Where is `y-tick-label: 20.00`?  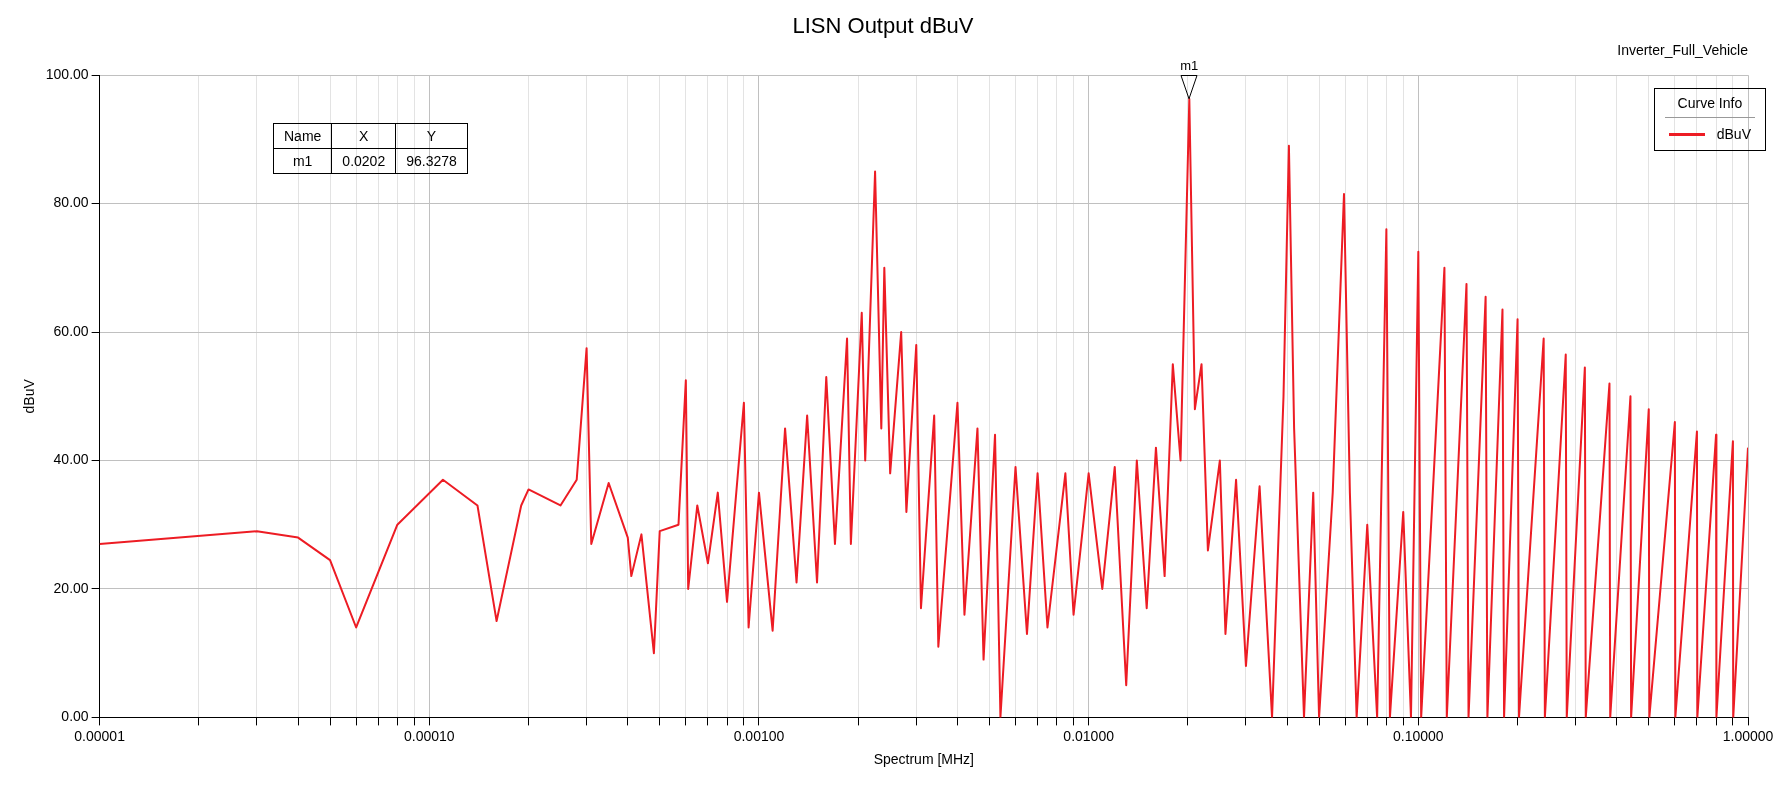 y-tick-label: 20.00 is located at coordinates (71, 587).